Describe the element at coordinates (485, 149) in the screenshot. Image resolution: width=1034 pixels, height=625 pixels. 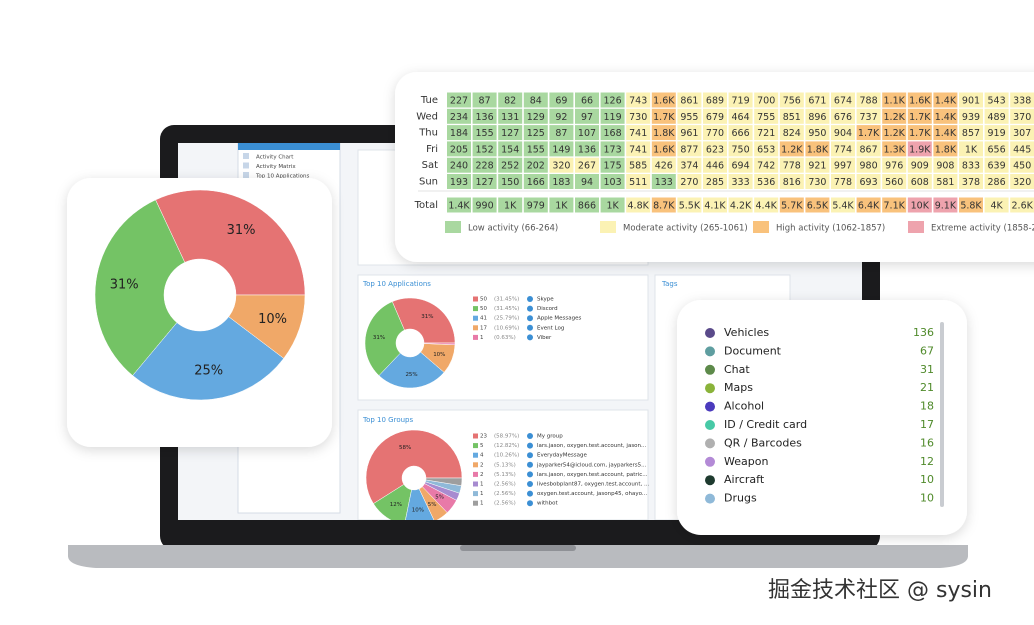
I see `heat-cell-value: 152` at that location.